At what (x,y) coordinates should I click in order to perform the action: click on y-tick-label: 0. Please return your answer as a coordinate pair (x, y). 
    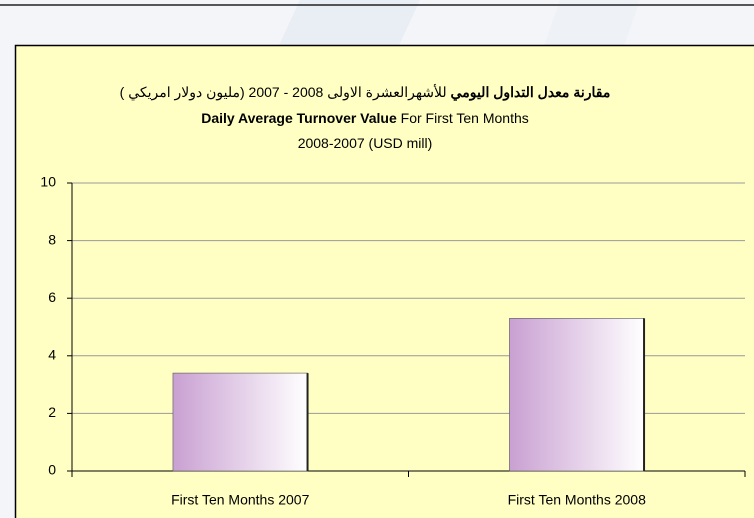
    Looking at the image, I should click on (52, 470).